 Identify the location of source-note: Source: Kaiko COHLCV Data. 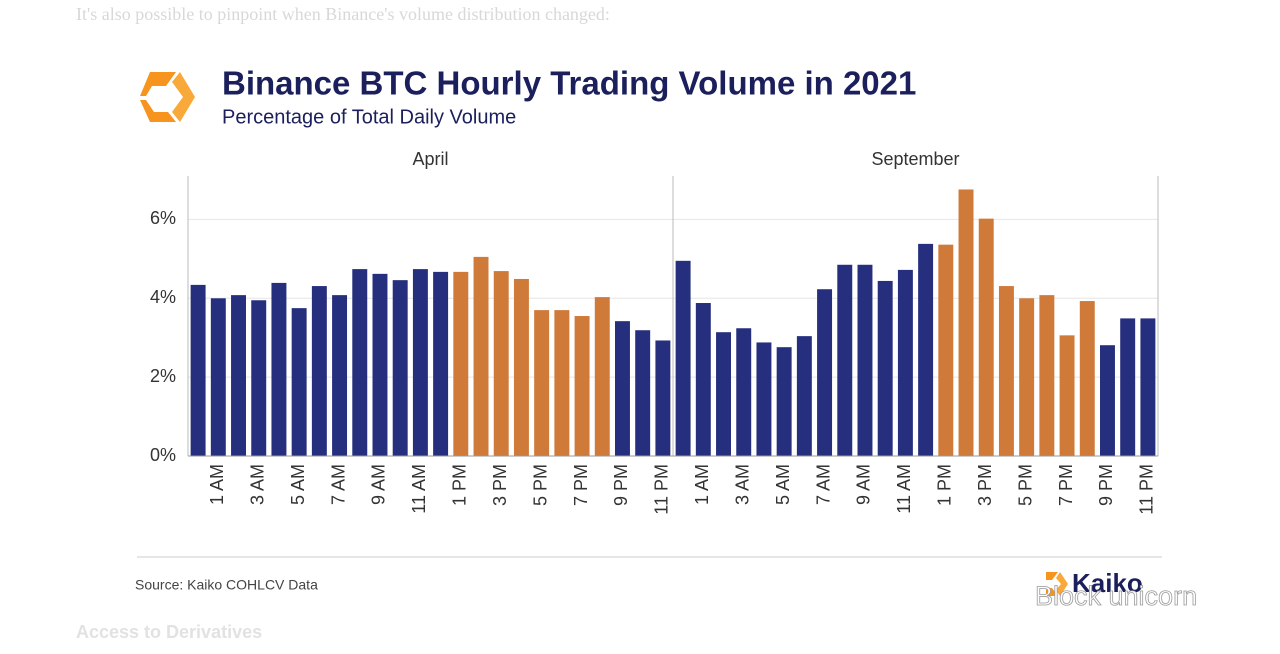
(226, 585).